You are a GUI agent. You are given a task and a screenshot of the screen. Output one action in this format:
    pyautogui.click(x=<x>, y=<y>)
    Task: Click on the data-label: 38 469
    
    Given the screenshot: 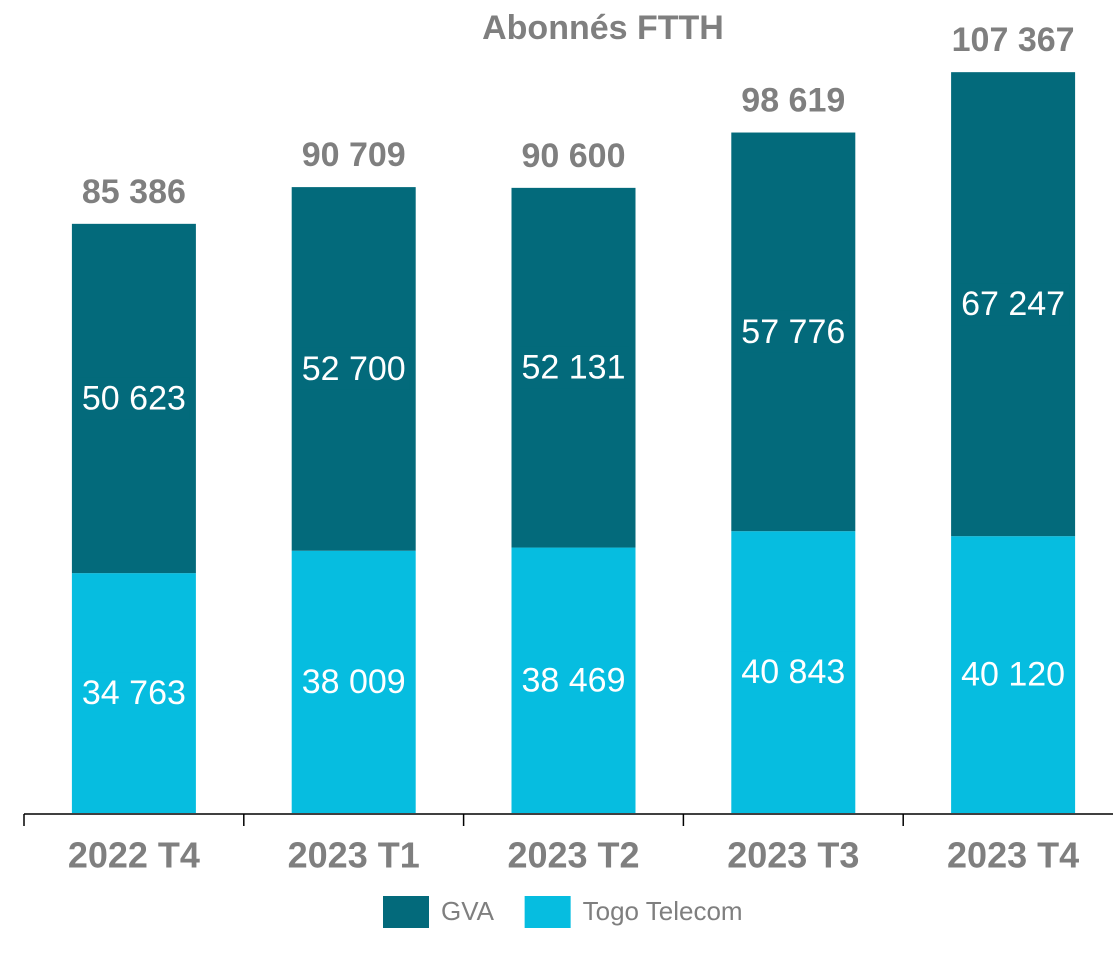 What is the action you would take?
    pyautogui.click(x=574, y=680)
    